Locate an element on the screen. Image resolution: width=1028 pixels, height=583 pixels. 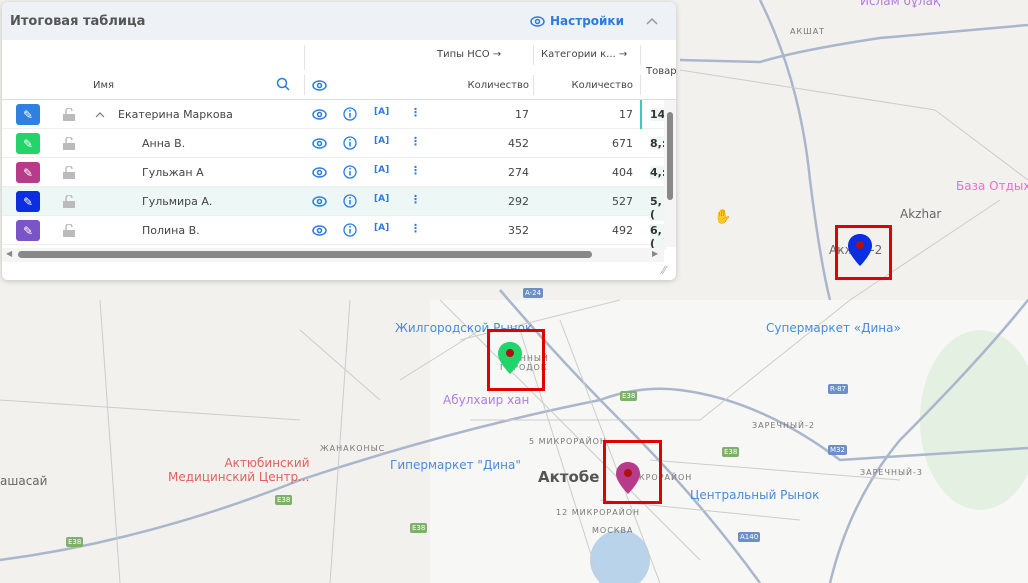
column-group-nso-types: Типы НСО → is located at coordinates (469, 54).